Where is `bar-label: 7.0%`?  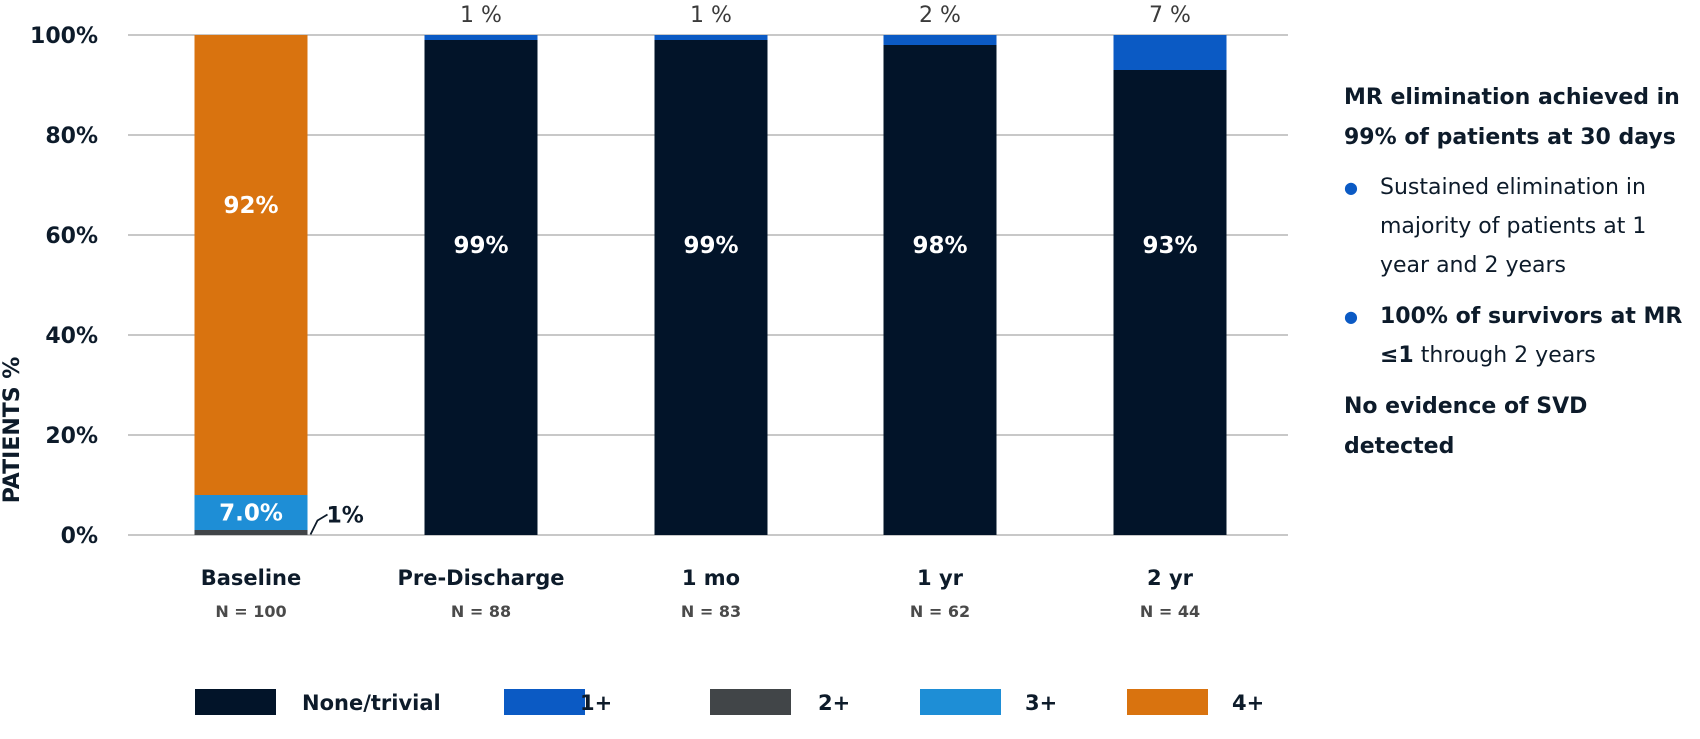
bar-label: 7.0% is located at coordinates (251, 514).